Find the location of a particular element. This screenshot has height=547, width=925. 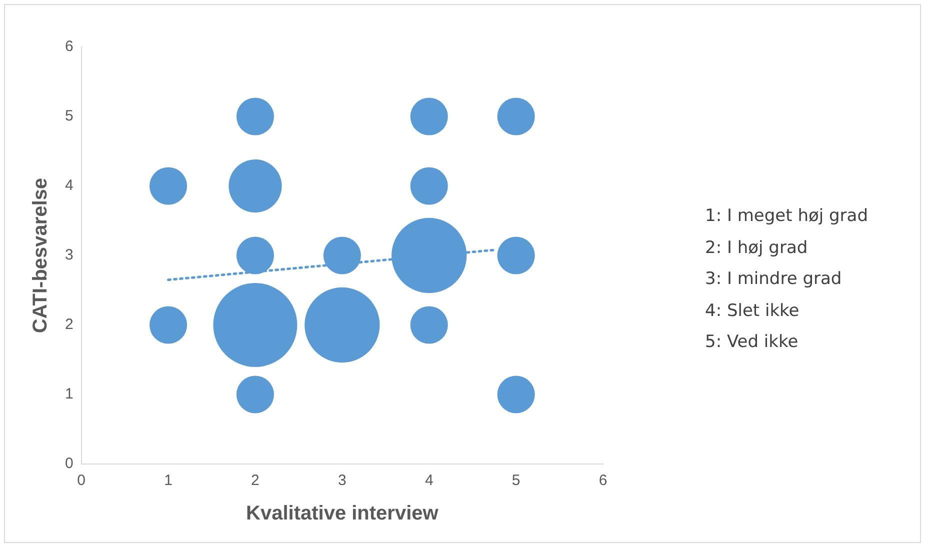

y-tick-label: 2 is located at coordinates (69, 325).